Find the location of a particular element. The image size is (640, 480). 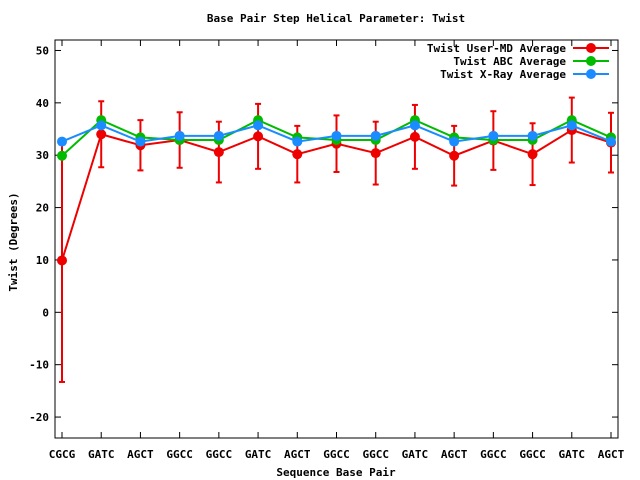

y-tick-label: 50 is located at coordinates (42, 50).